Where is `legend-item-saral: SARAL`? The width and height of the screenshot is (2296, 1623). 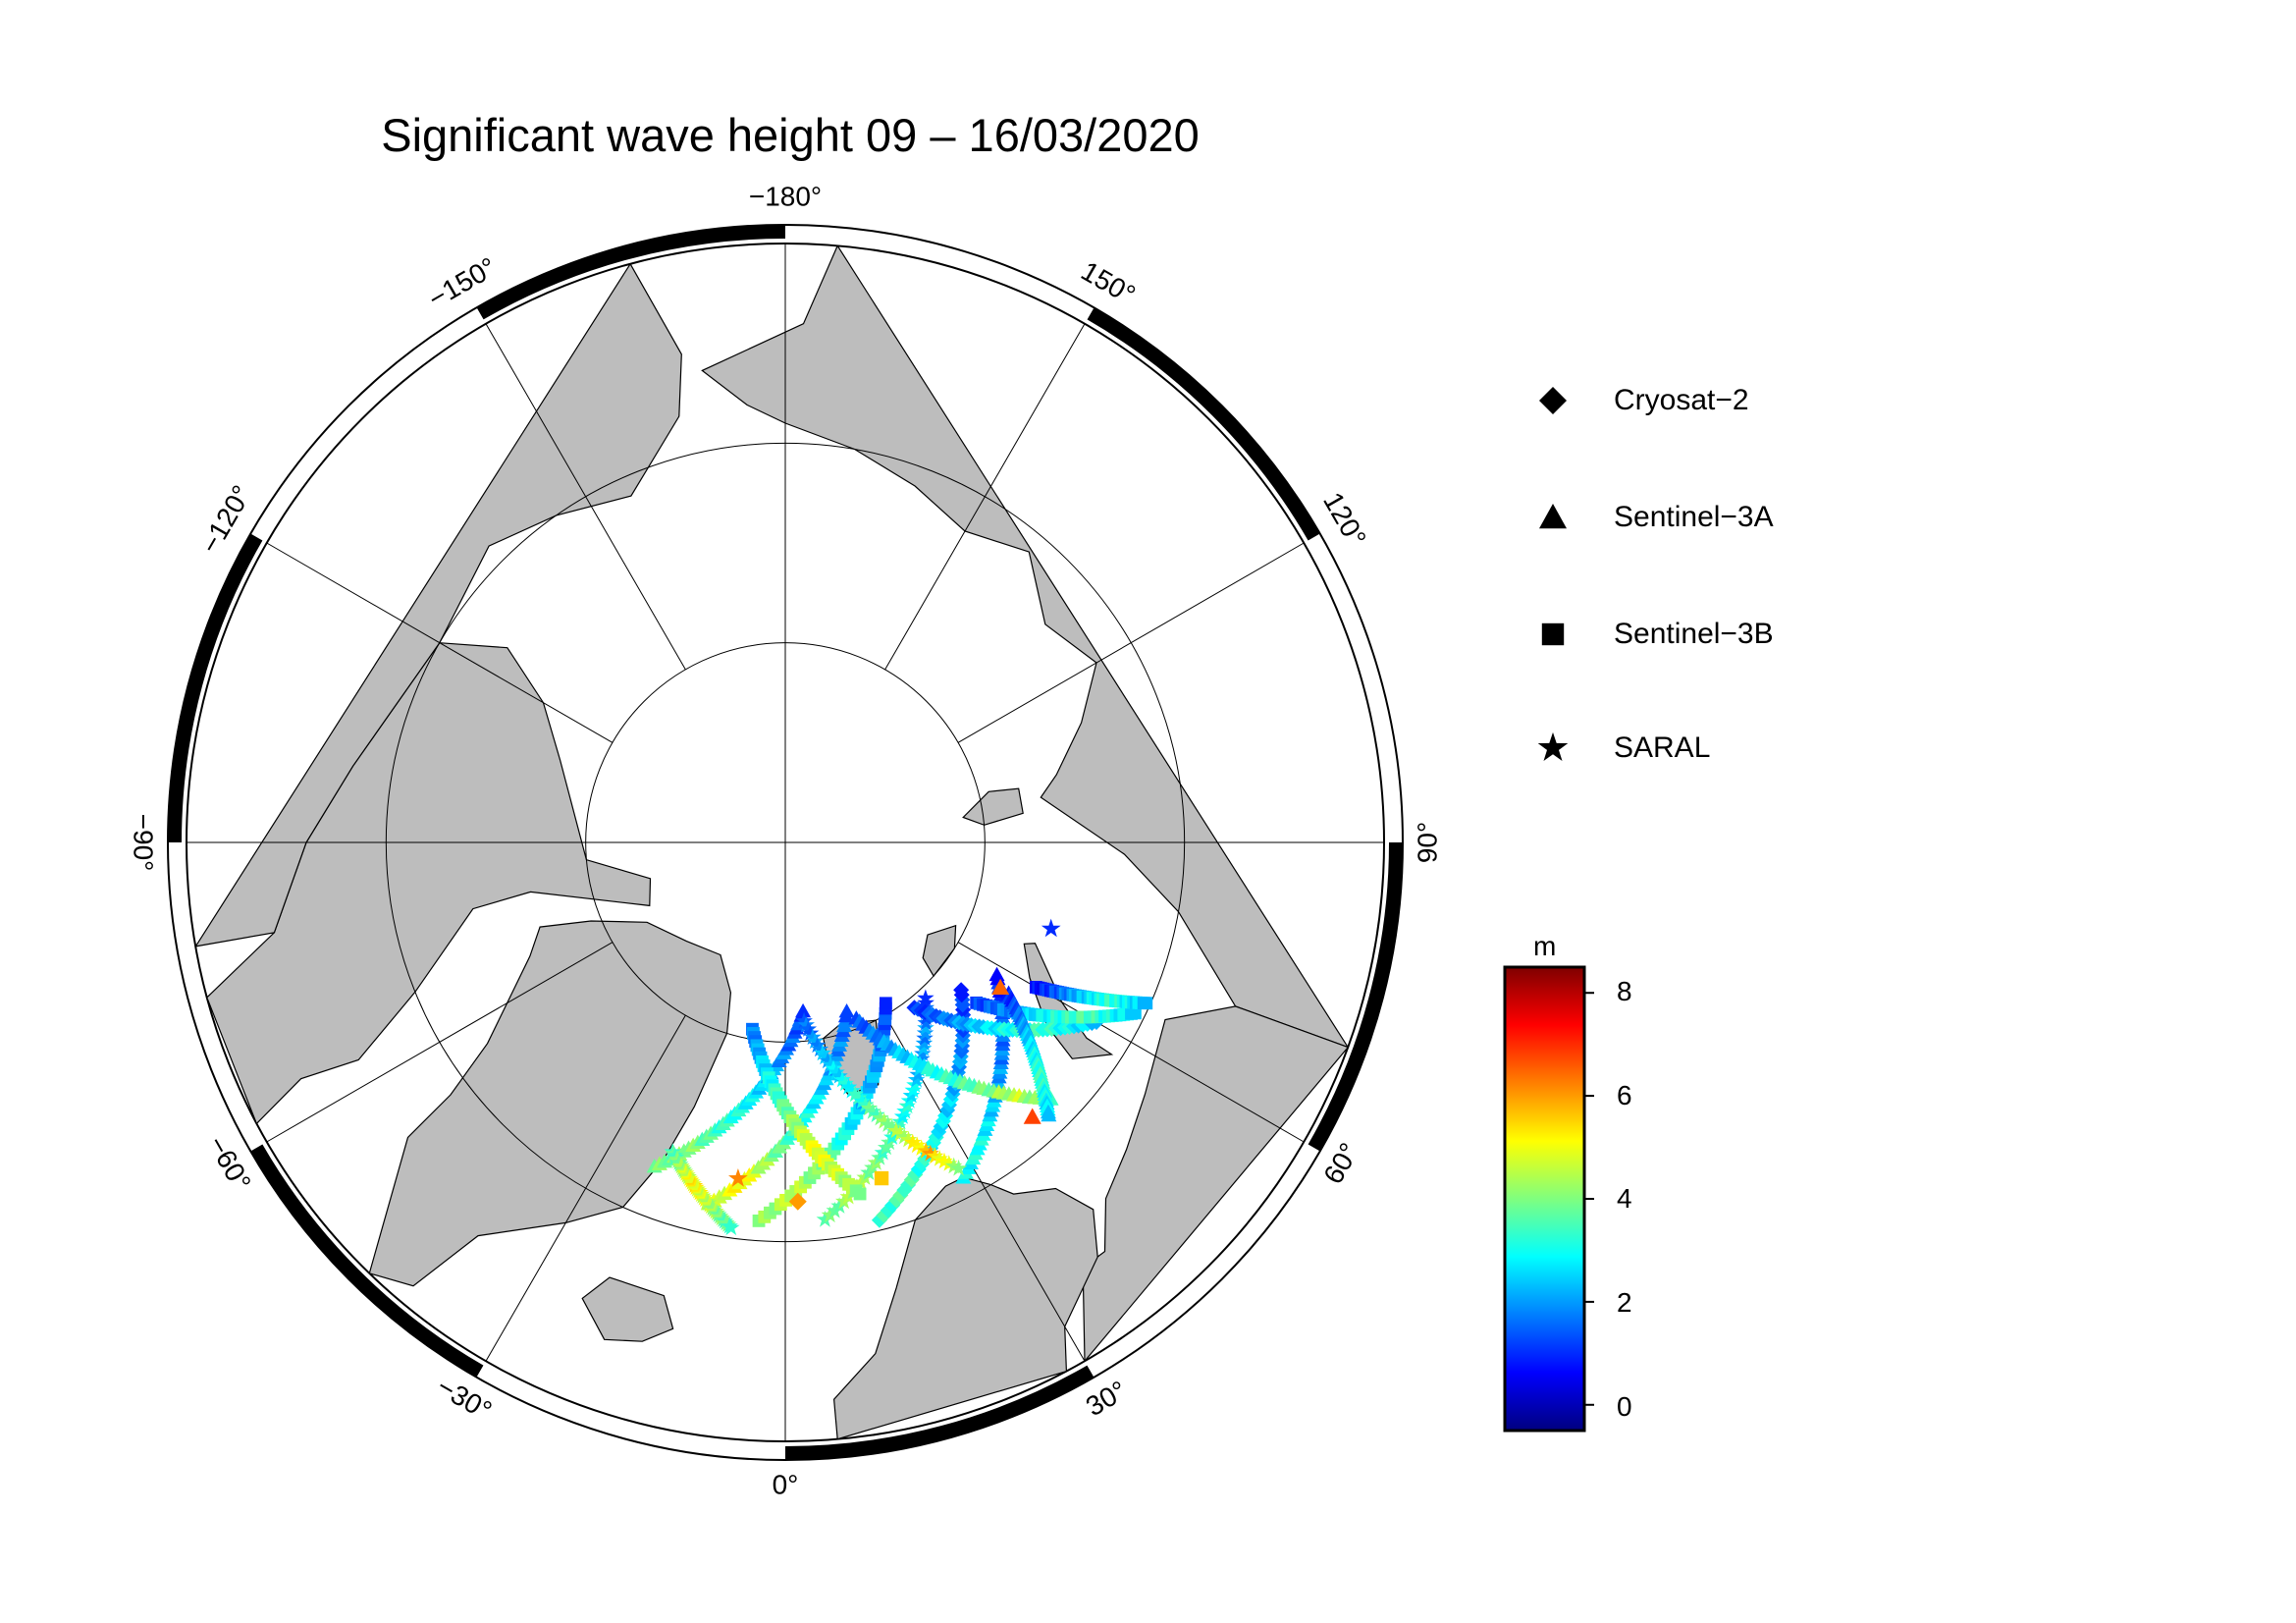
legend-item-saral: SARAL is located at coordinates (1620, 748).